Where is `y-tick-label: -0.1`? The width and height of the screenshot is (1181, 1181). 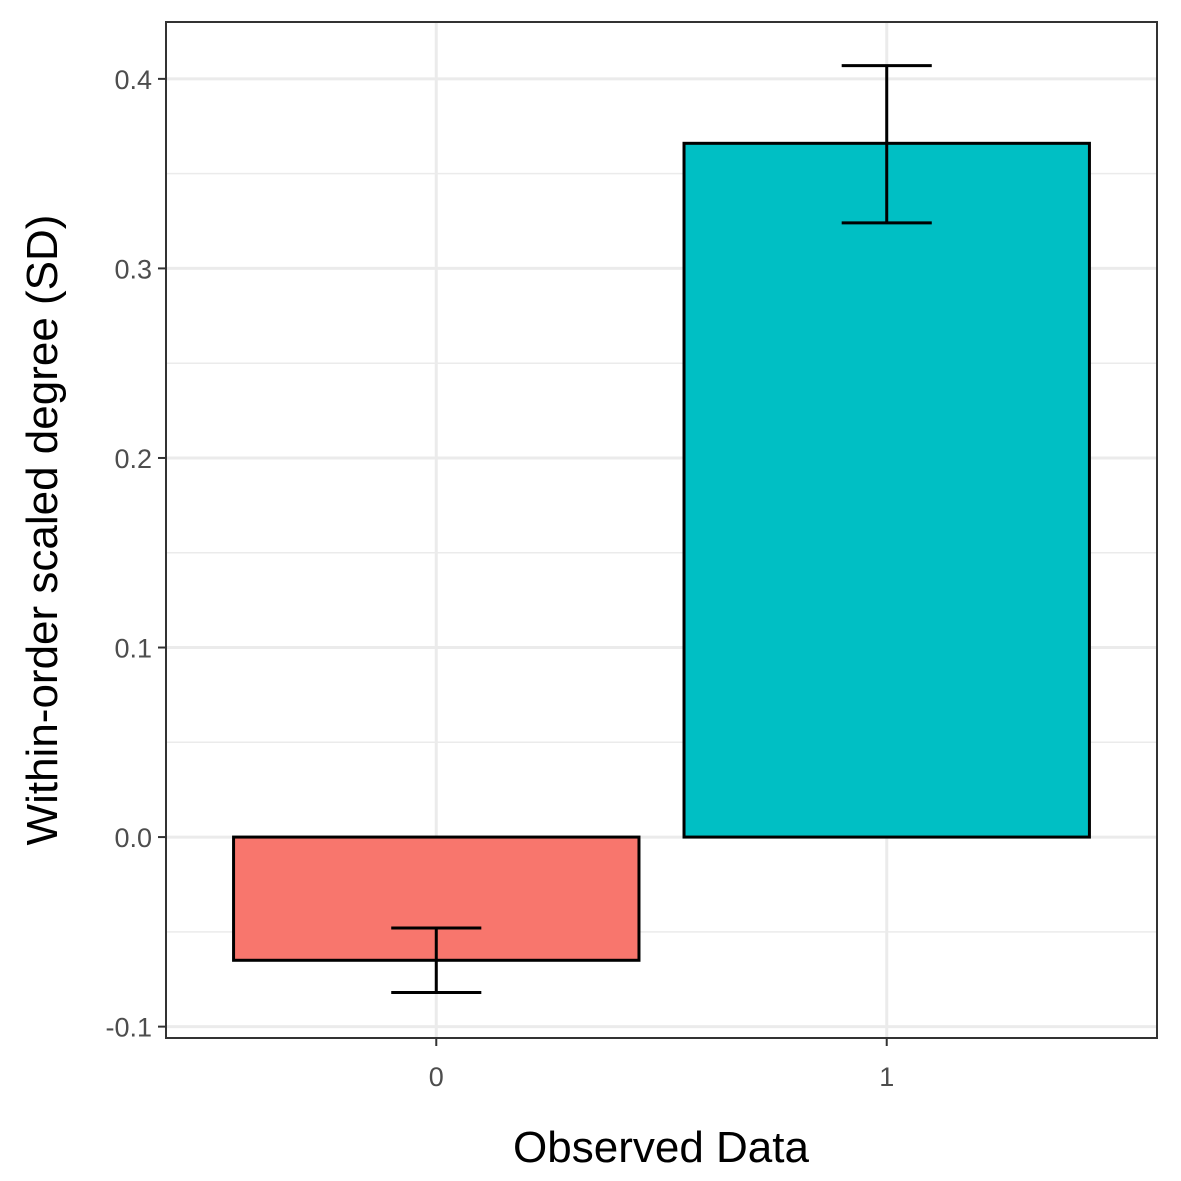 y-tick-label: -0.1 is located at coordinates (128, 1028).